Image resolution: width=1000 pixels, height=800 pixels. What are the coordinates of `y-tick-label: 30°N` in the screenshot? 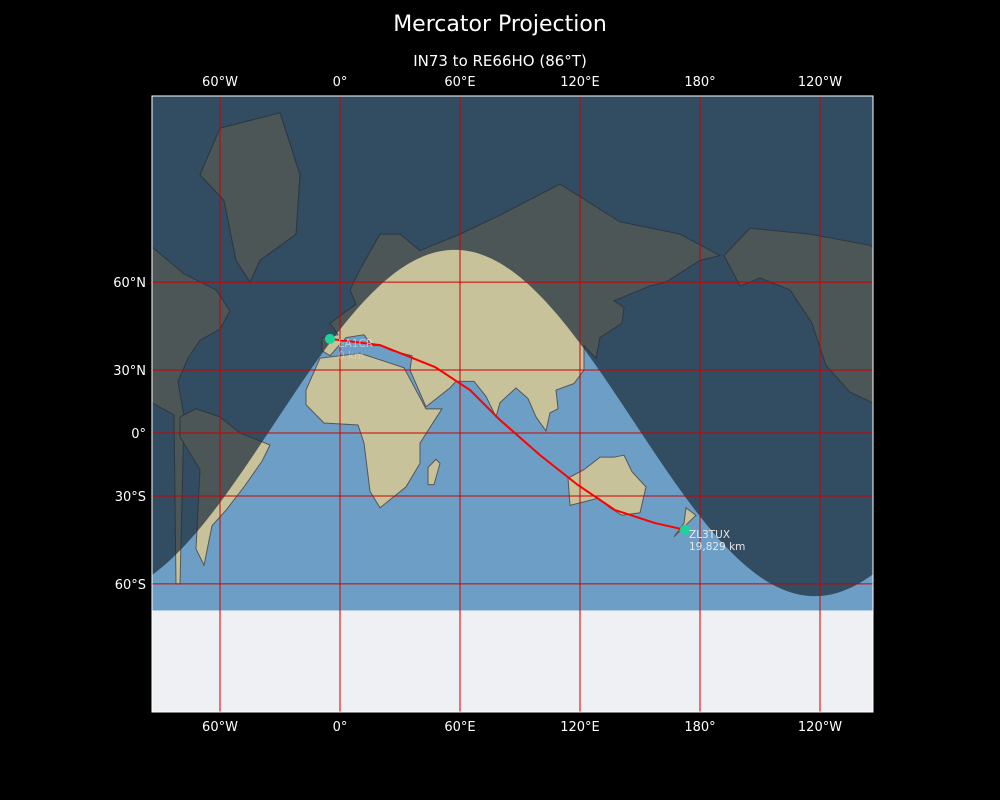 It's located at (129, 371).